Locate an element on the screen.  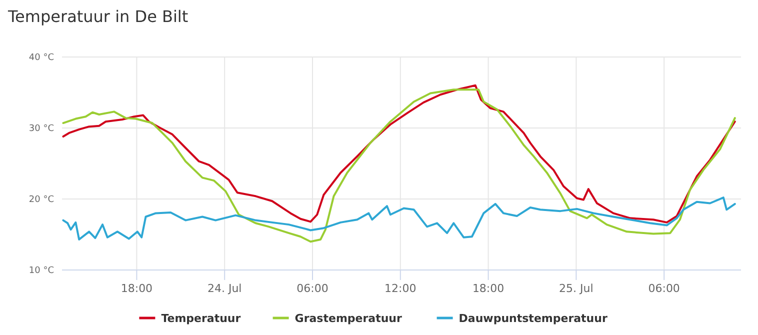
y-tick-label: 20 °C is located at coordinates (41, 200).